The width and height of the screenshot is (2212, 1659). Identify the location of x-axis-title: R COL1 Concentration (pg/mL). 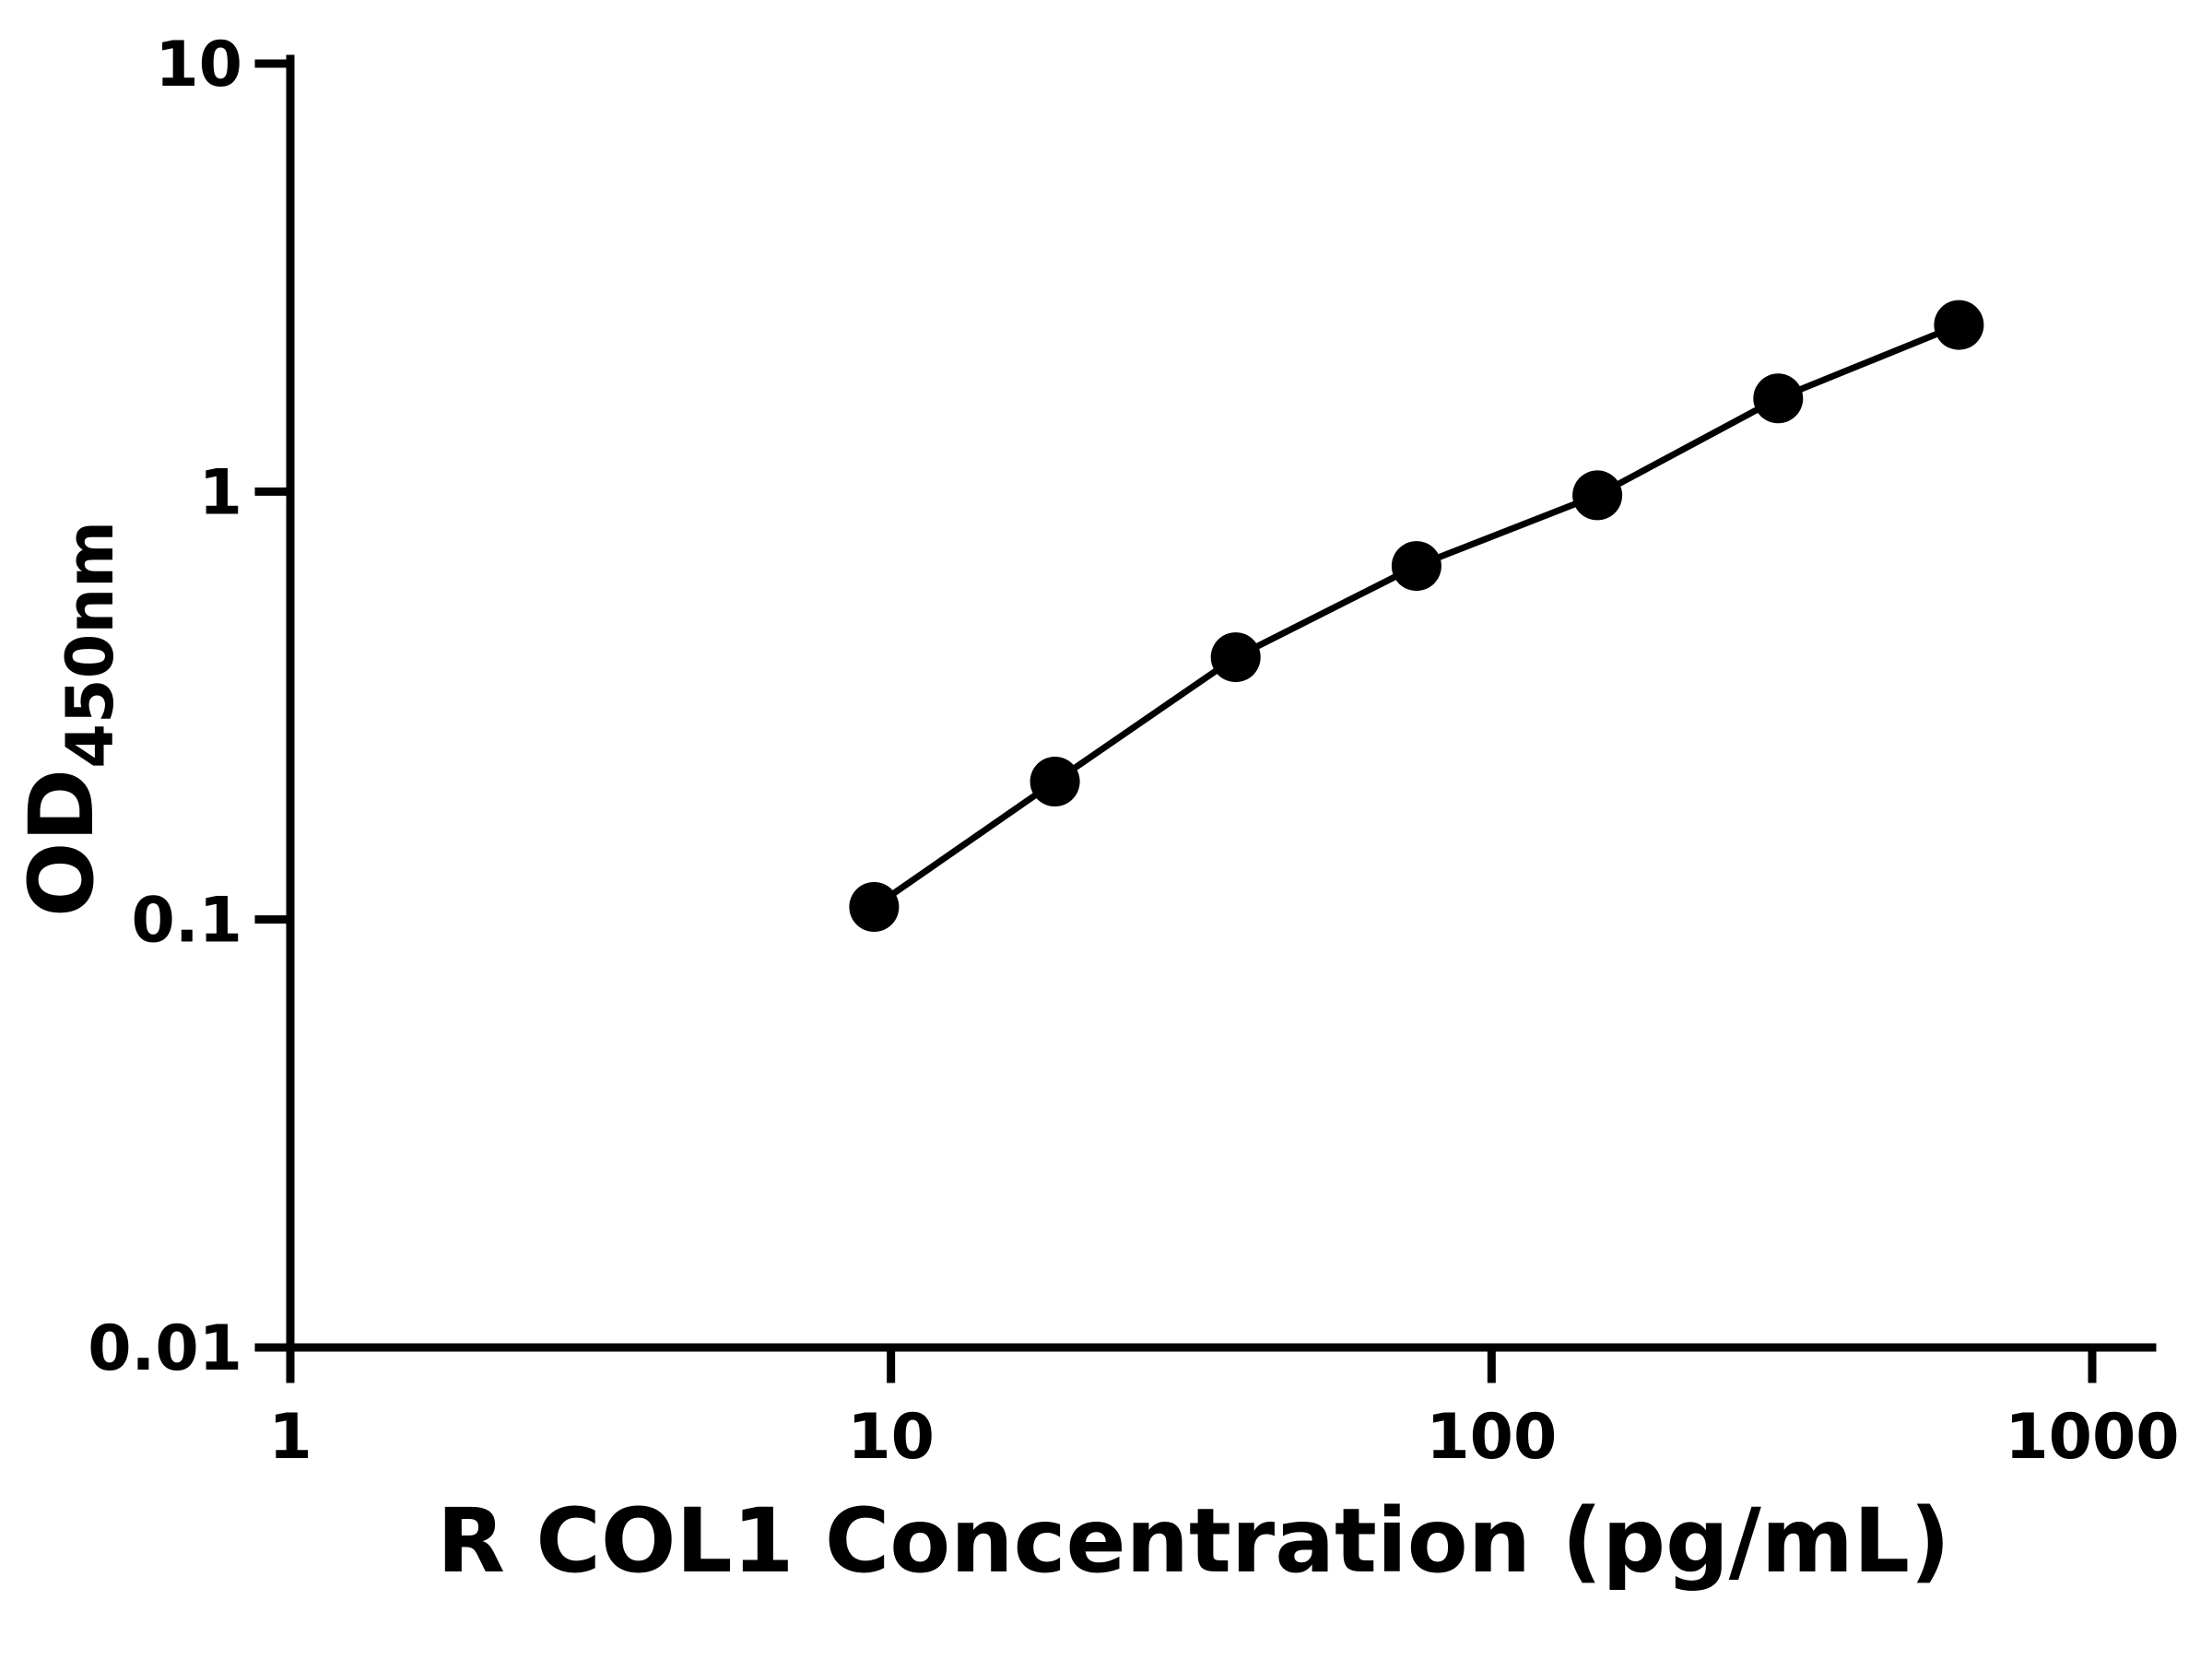
(1193, 1541).